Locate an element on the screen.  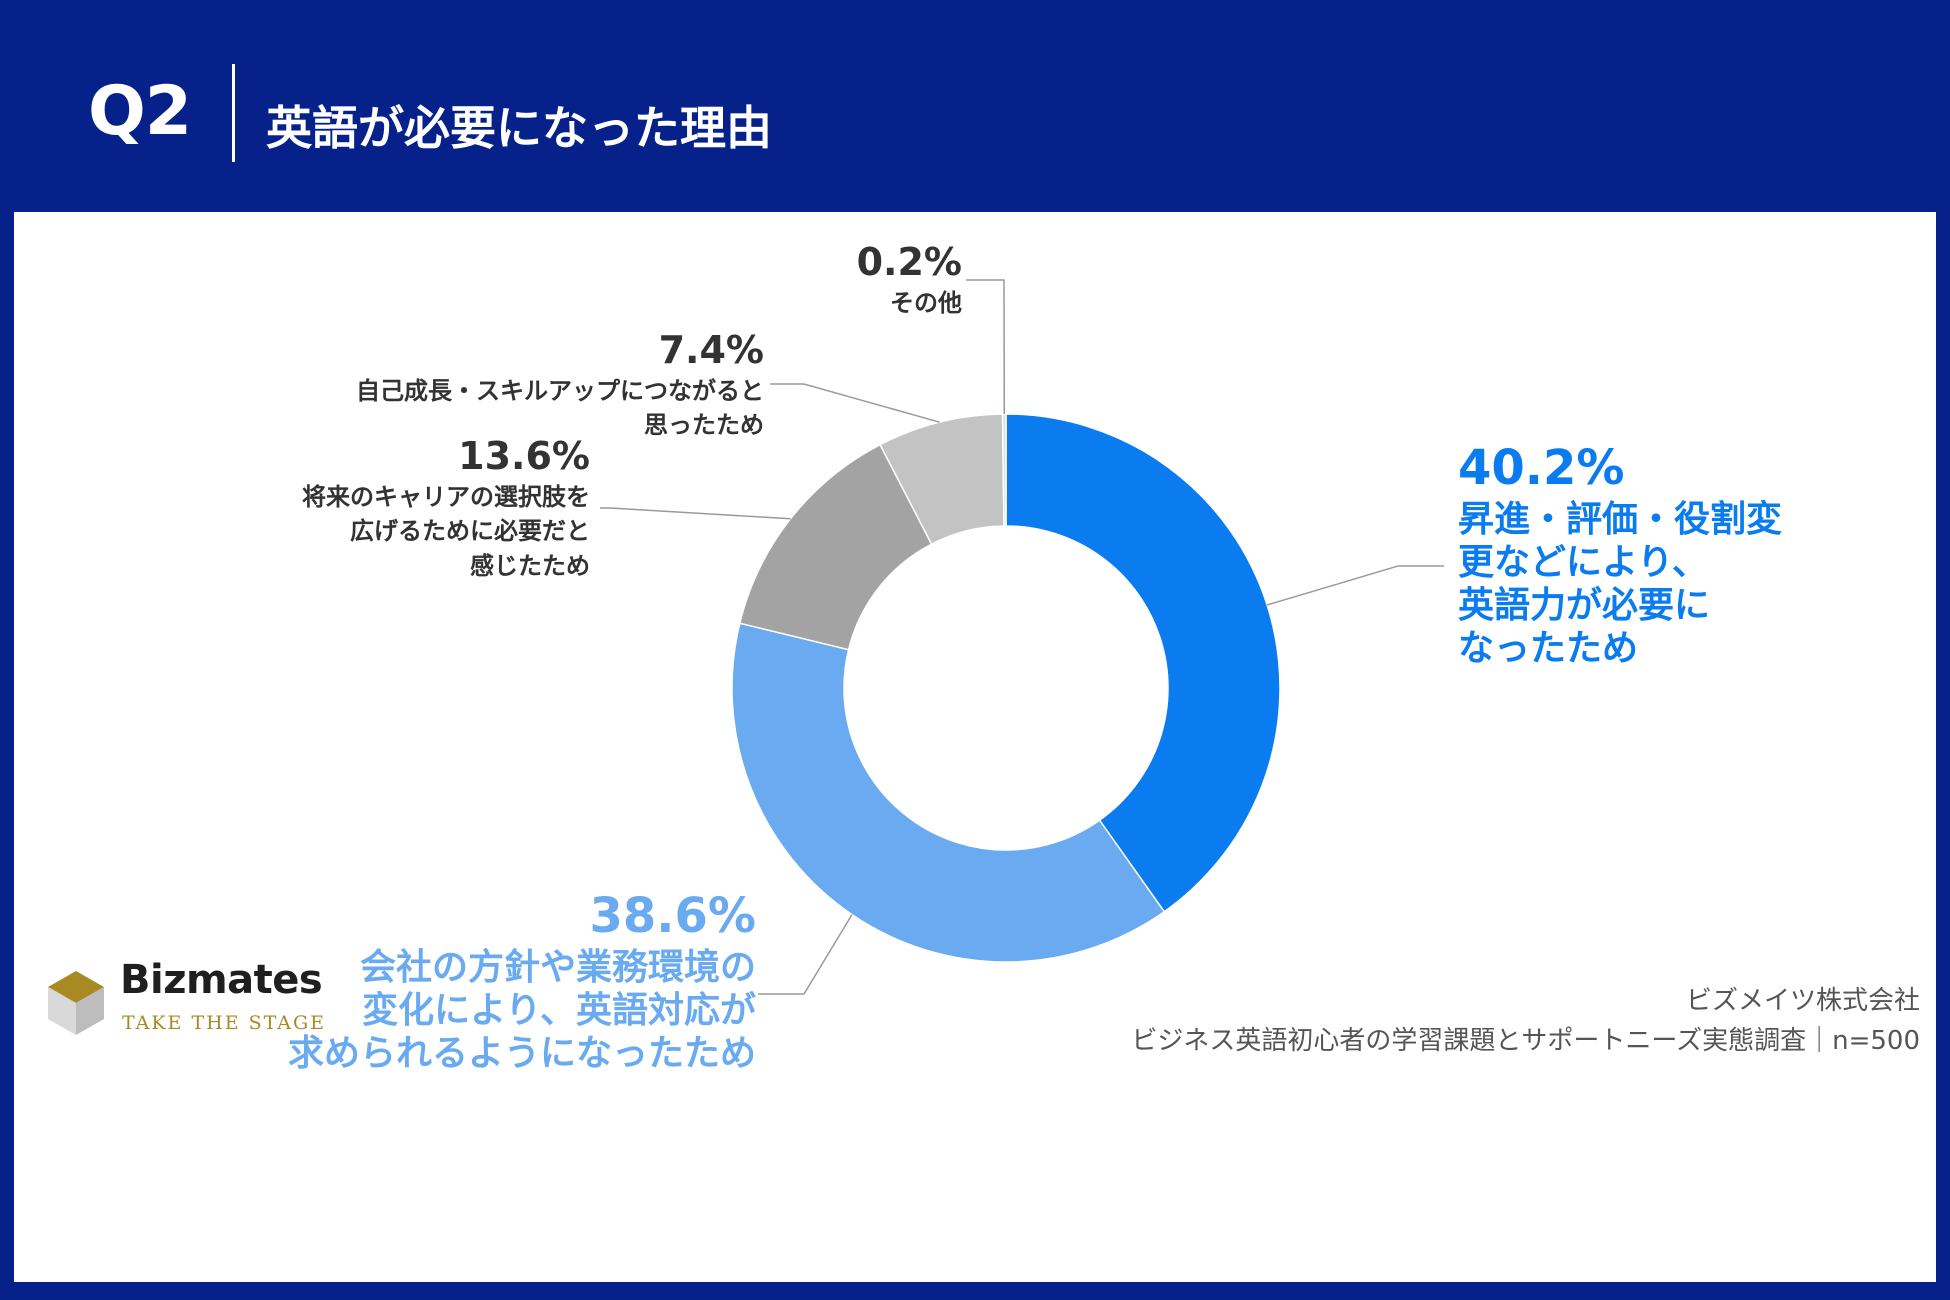
brand-tagline: TAKE THE STAGE is located at coordinates (224, 1023).